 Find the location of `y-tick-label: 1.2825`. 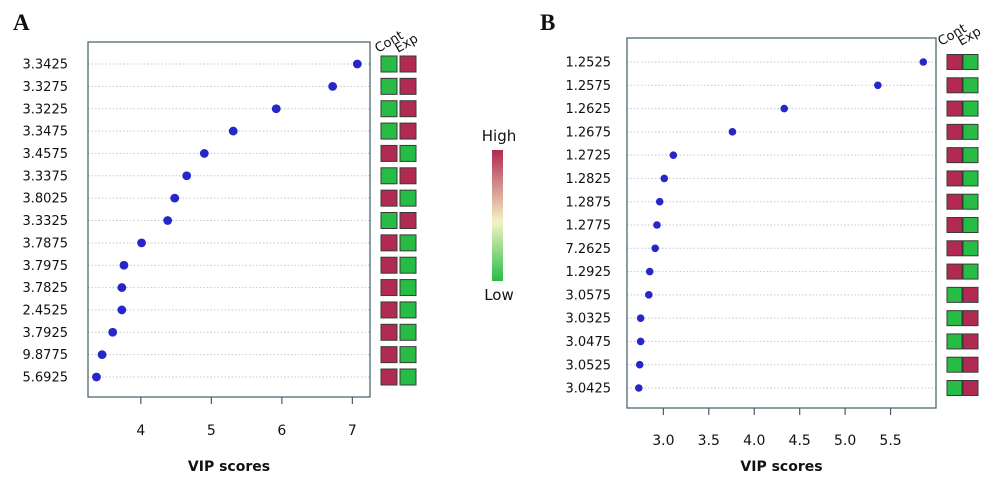

y-tick-label: 1.2825 is located at coordinates (589, 179).